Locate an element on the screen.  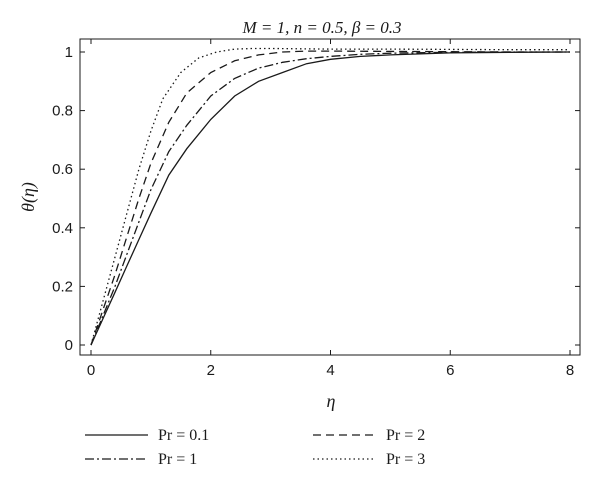
y-tick-label: 0 is located at coordinates (69, 345).